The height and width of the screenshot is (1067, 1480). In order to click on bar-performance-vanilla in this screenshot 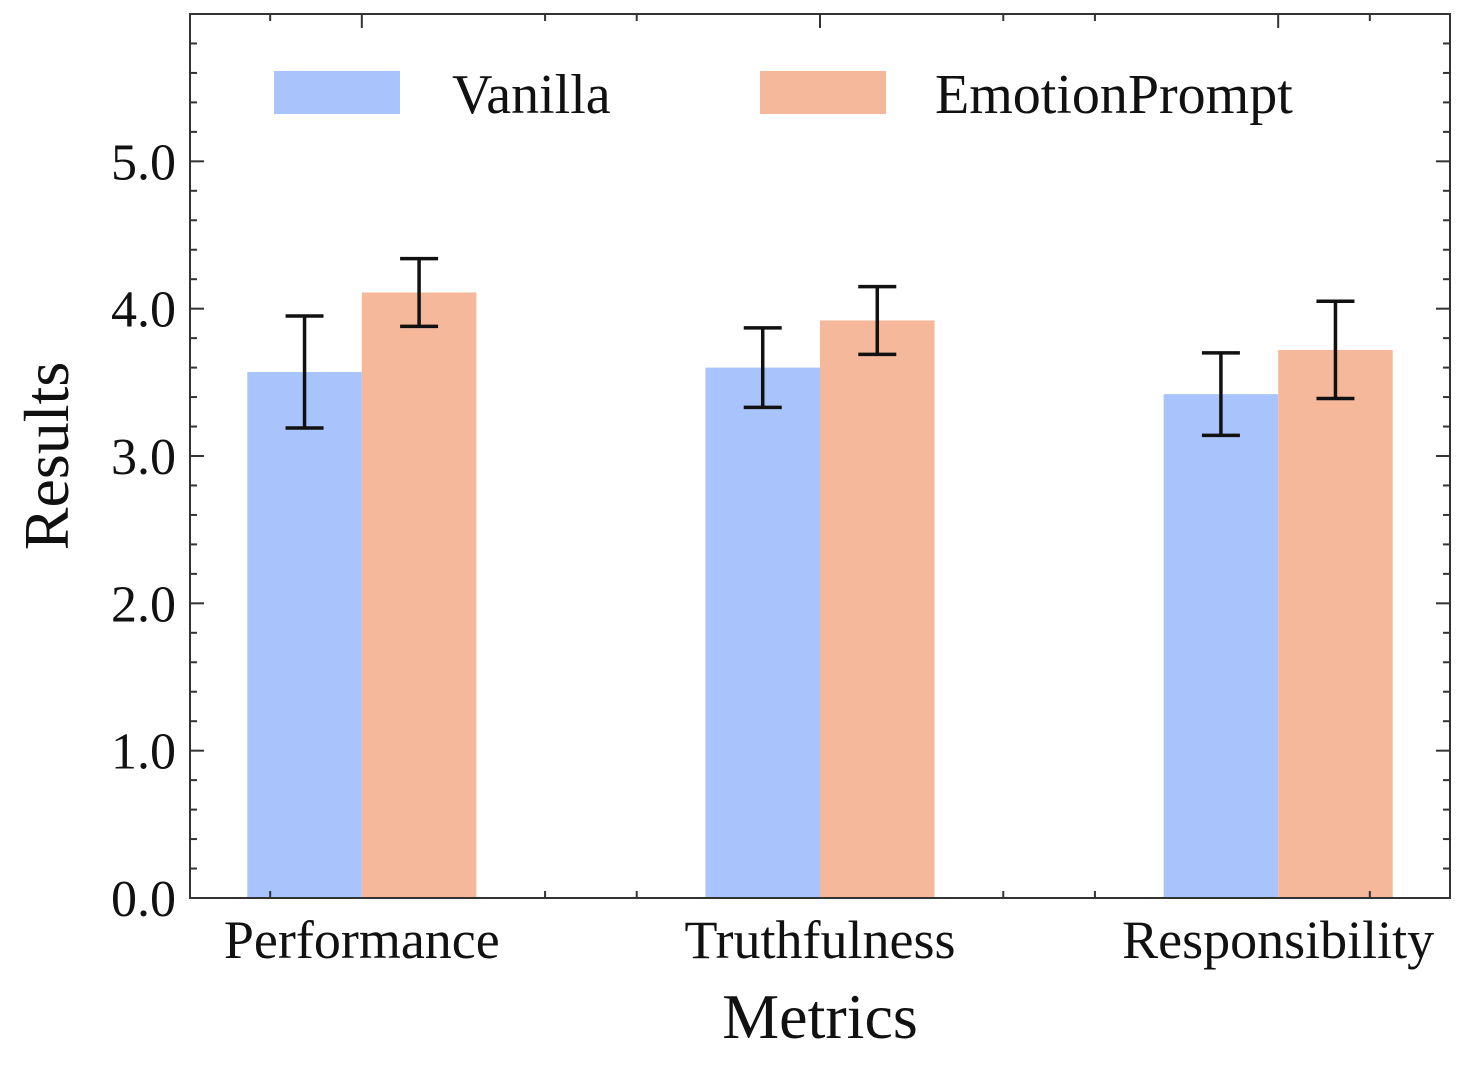, I will do `click(304, 635)`.